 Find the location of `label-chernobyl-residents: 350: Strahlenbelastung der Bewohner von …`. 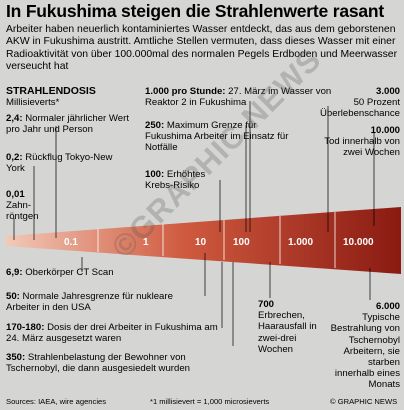

label-chernobyl-residents: 350: Strahlenbelastung der Bewohner von … is located at coordinates (98, 363).